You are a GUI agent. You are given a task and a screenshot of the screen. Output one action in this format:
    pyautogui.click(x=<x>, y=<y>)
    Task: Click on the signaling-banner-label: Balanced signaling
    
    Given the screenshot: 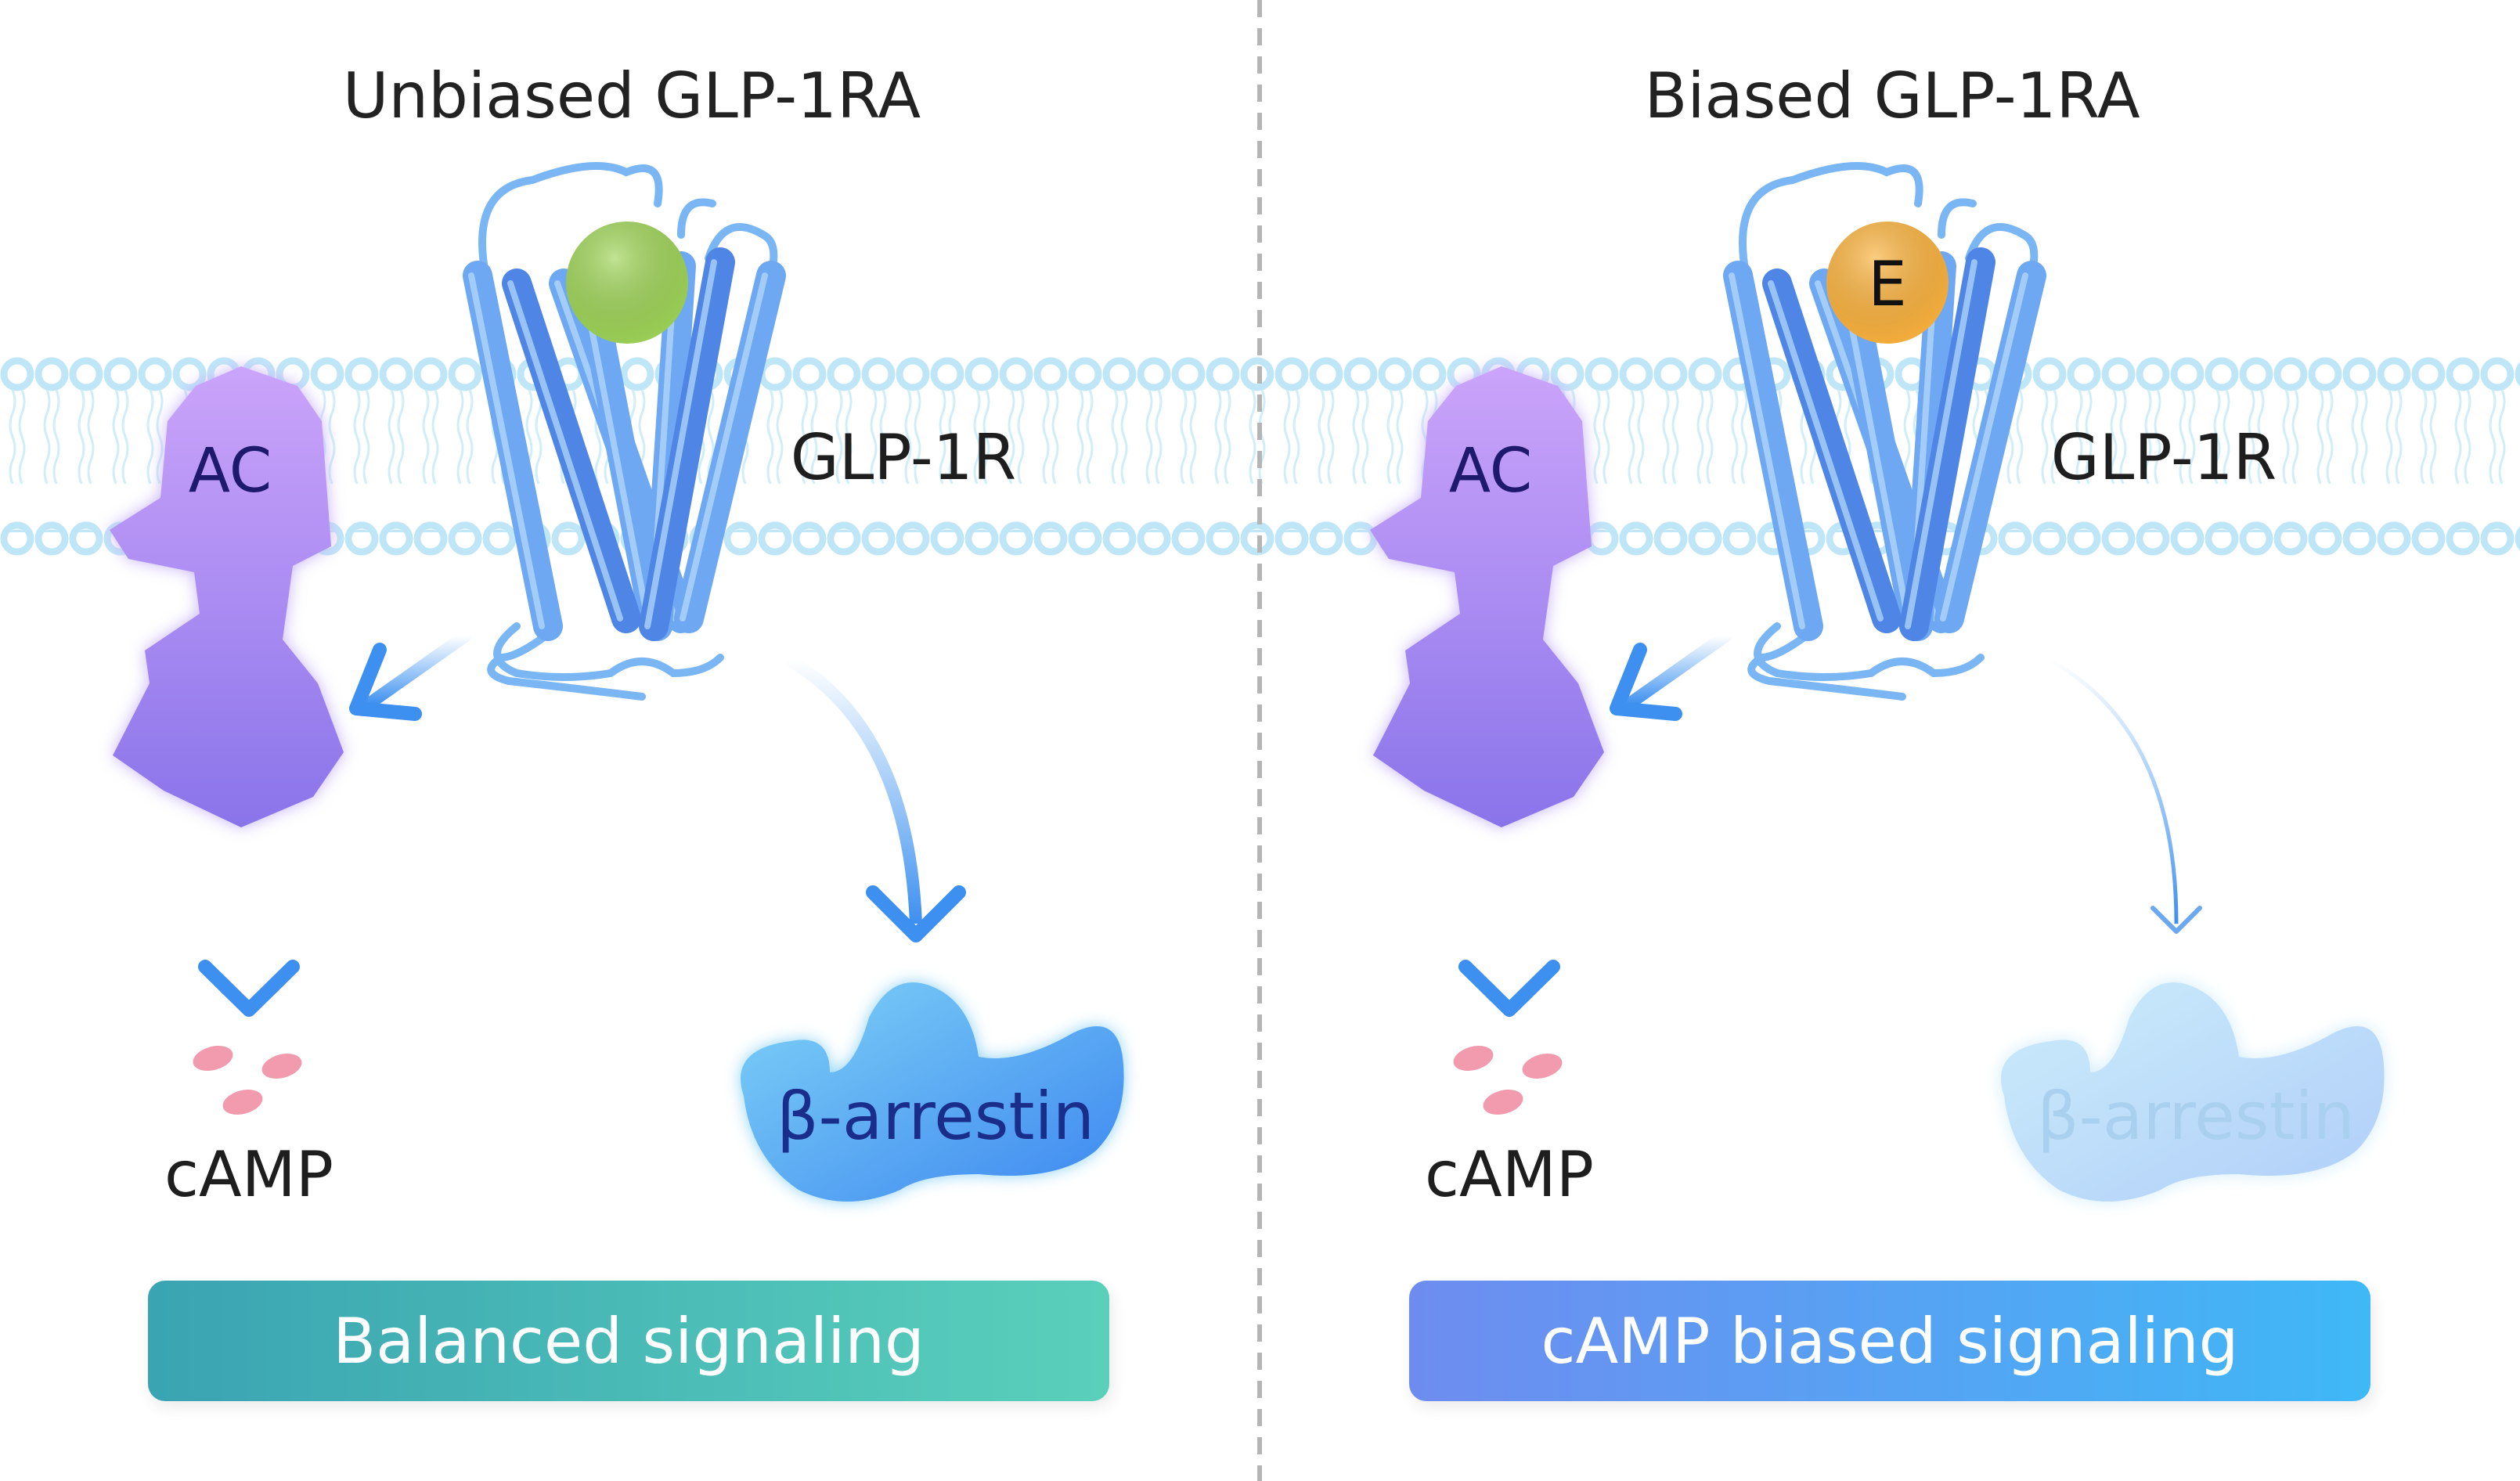 What is the action you would take?
    pyautogui.click(x=629, y=1341)
    